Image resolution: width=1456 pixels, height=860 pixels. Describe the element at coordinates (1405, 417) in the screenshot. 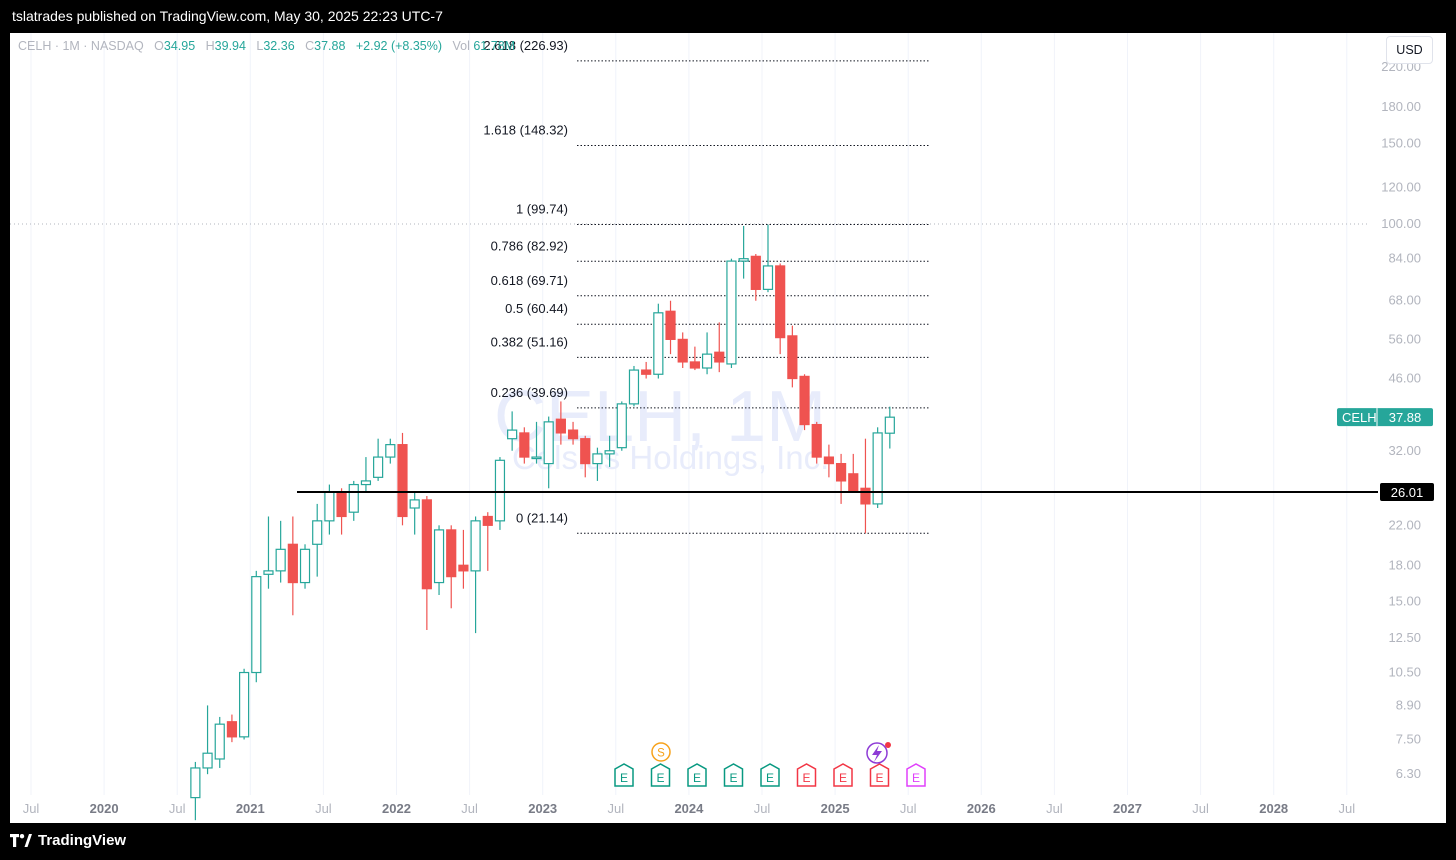

I see `price-tag-value: 37.88` at that location.